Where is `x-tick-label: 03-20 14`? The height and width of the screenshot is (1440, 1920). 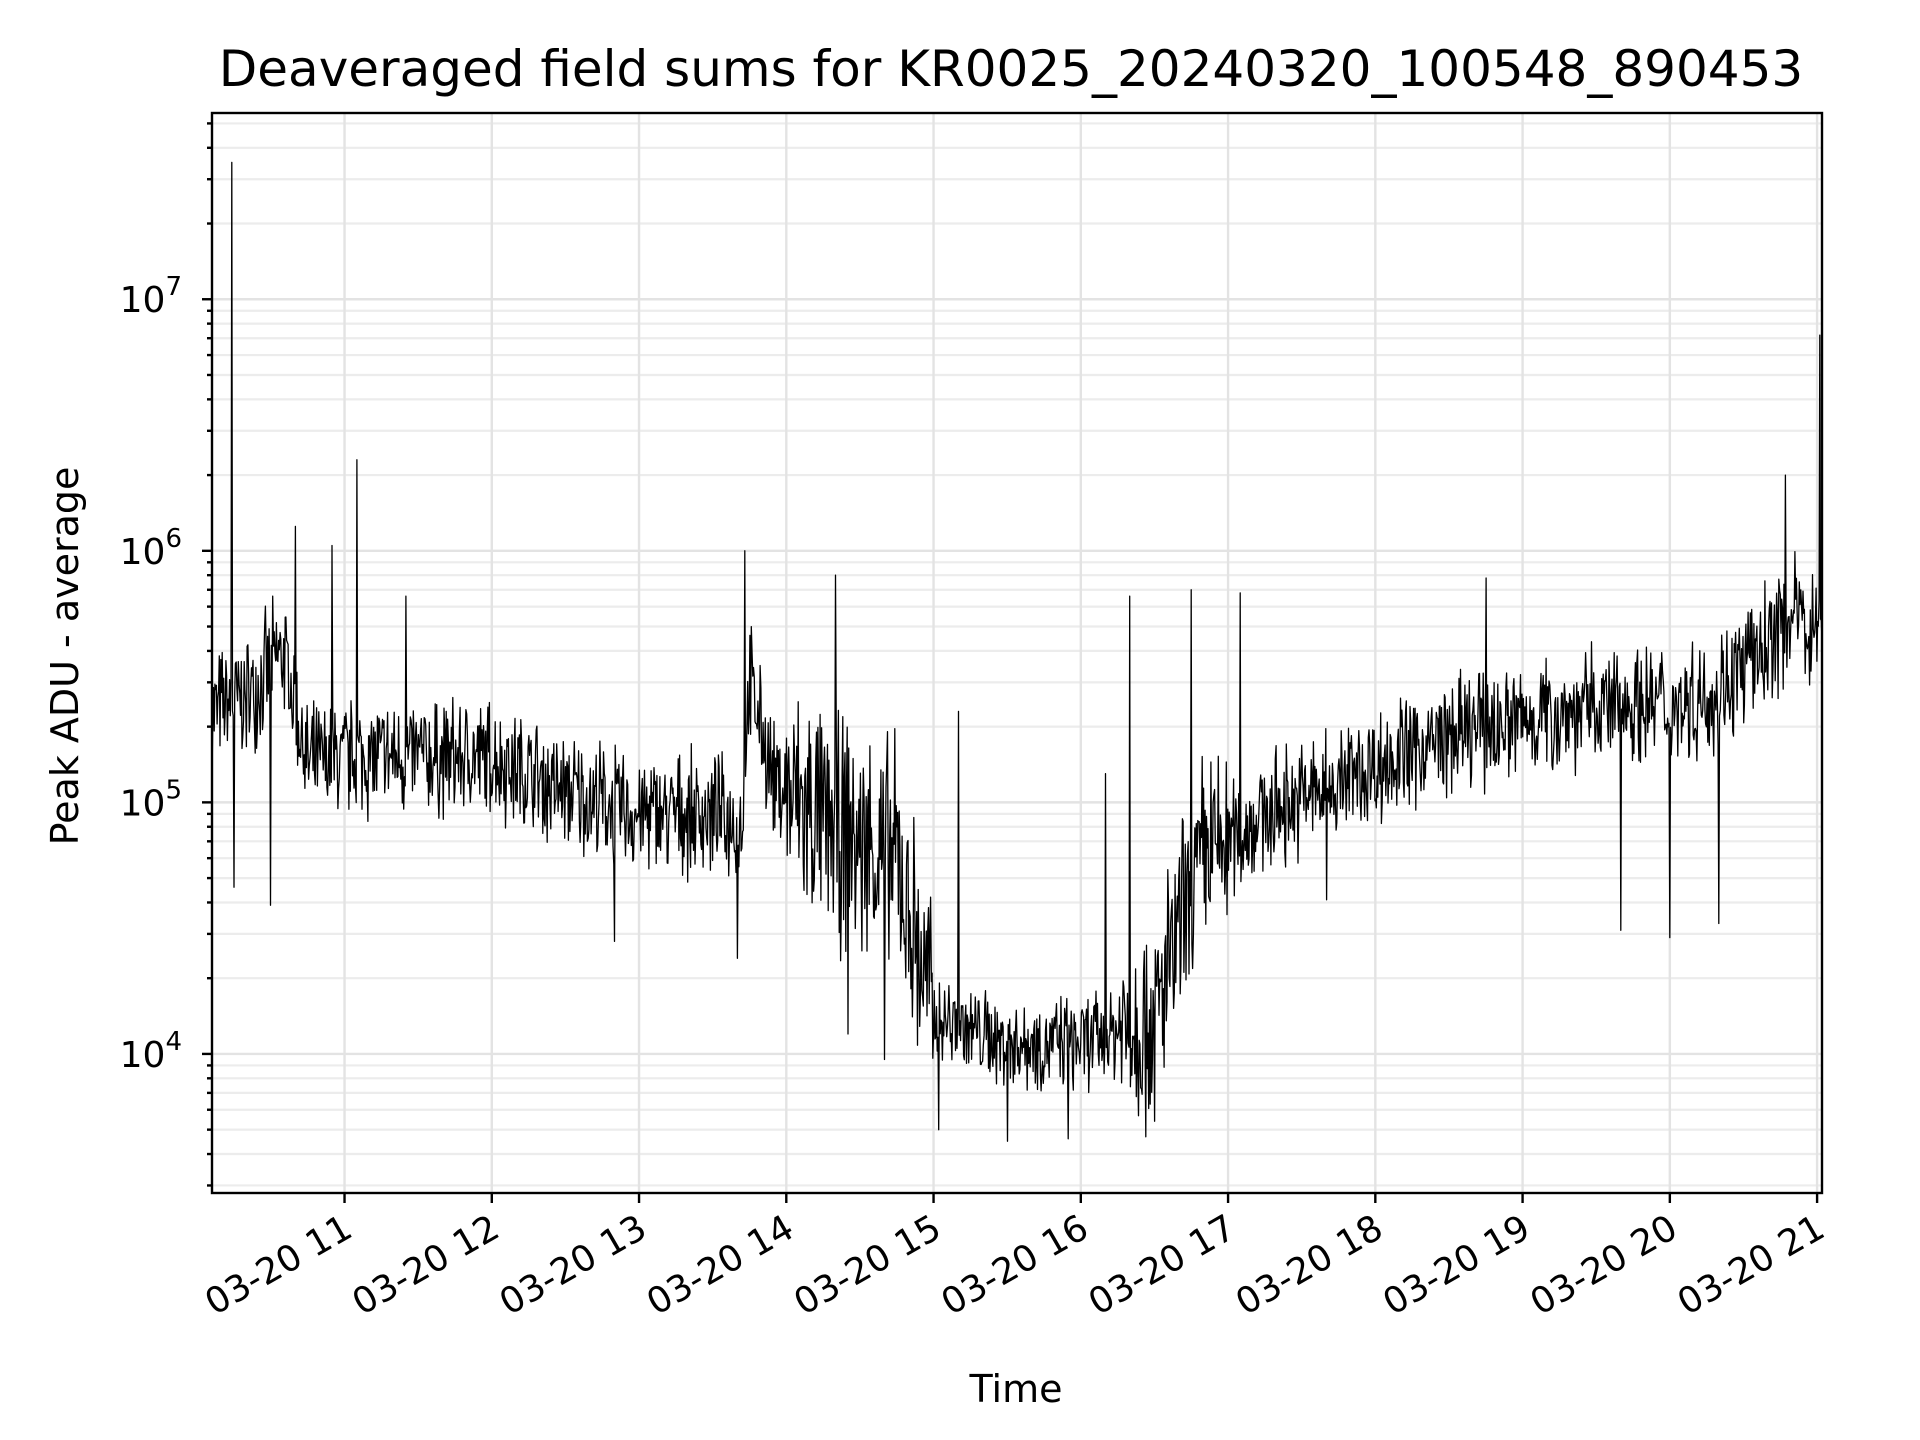 x-tick-label: 03-20 14 is located at coordinates (720, 1265).